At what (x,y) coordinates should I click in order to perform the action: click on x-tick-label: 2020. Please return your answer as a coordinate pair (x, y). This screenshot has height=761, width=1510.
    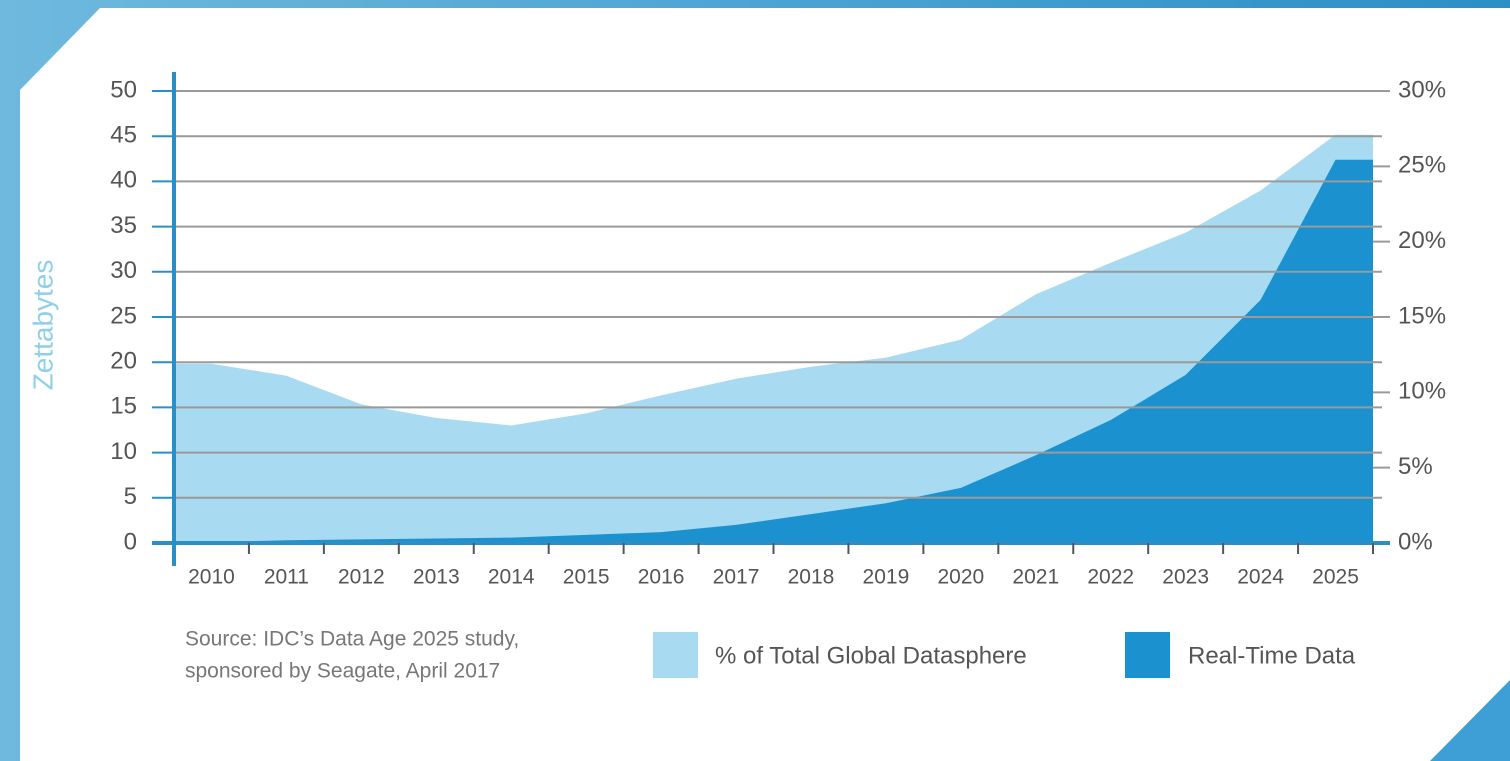
    Looking at the image, I should click on (960, 577).